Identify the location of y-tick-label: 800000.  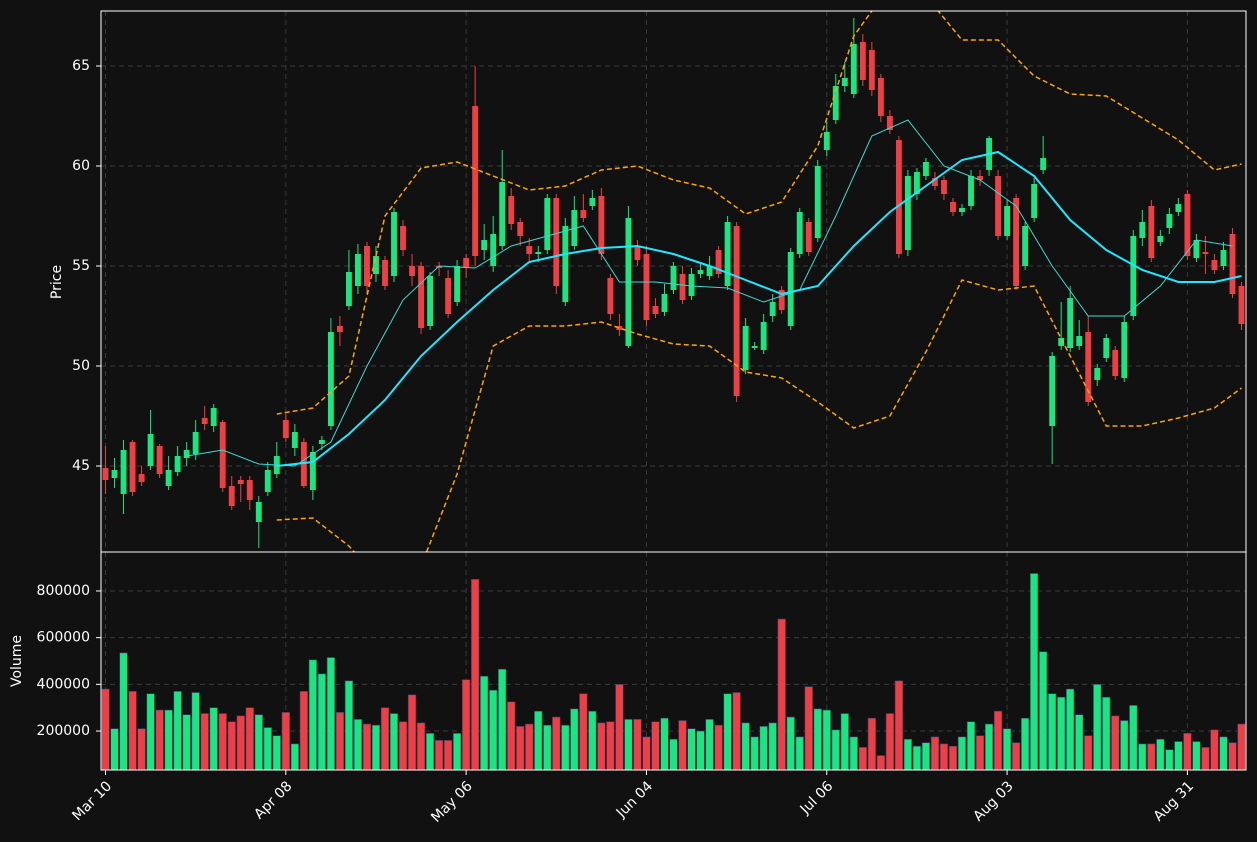
(63, 591).